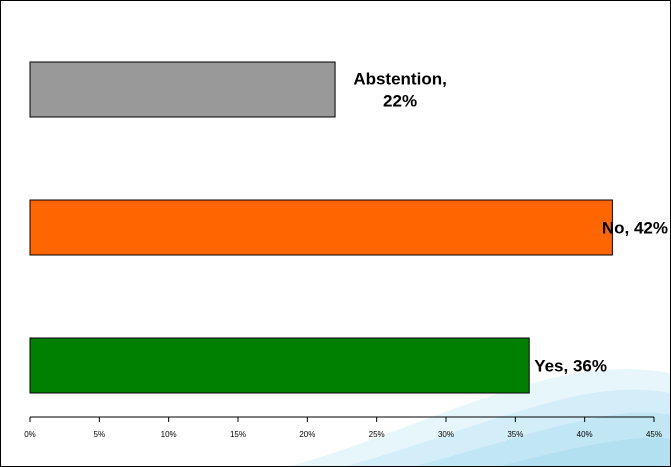 This screenshot has width=671, height=467. What do you see at coordinates (169, 434) in the screenshot?
I see `x-tick-label: 10%` at bounding box center [169, 434].